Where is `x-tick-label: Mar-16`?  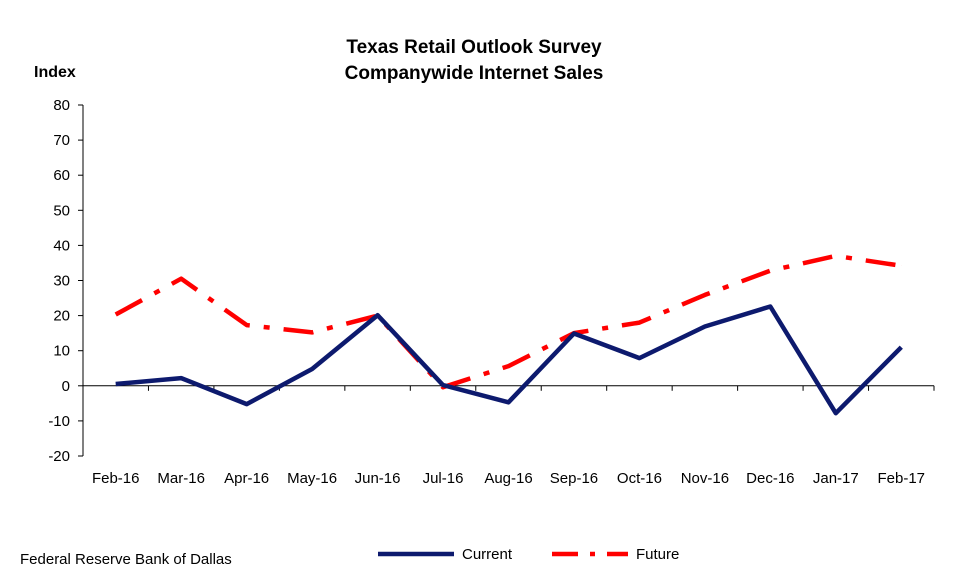 x-tick-label: Mar-16 is located at coordinates (181, 478).